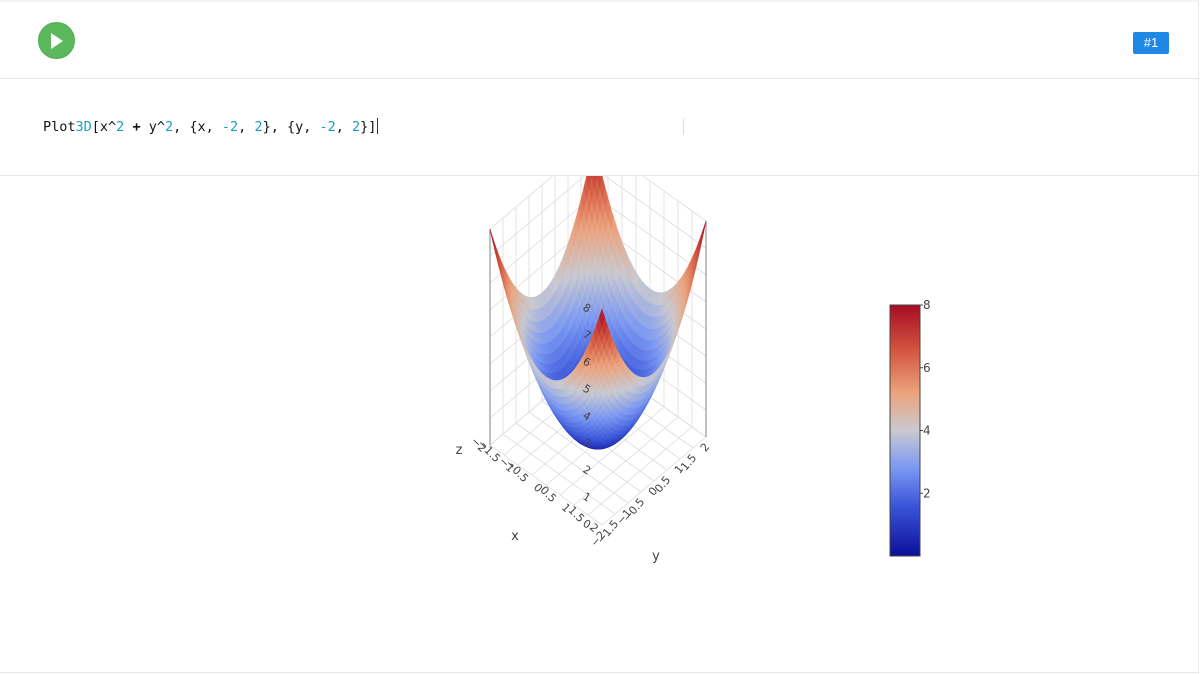 The width and height of the screenshot is (1201, 674). I want to click on input-divider, so click(683, 127).